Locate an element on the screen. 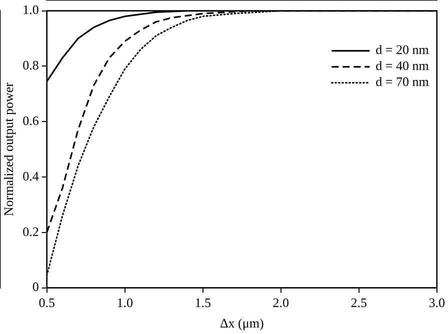  x-tick-label: 2.5 is located at coordinates (358, 302).